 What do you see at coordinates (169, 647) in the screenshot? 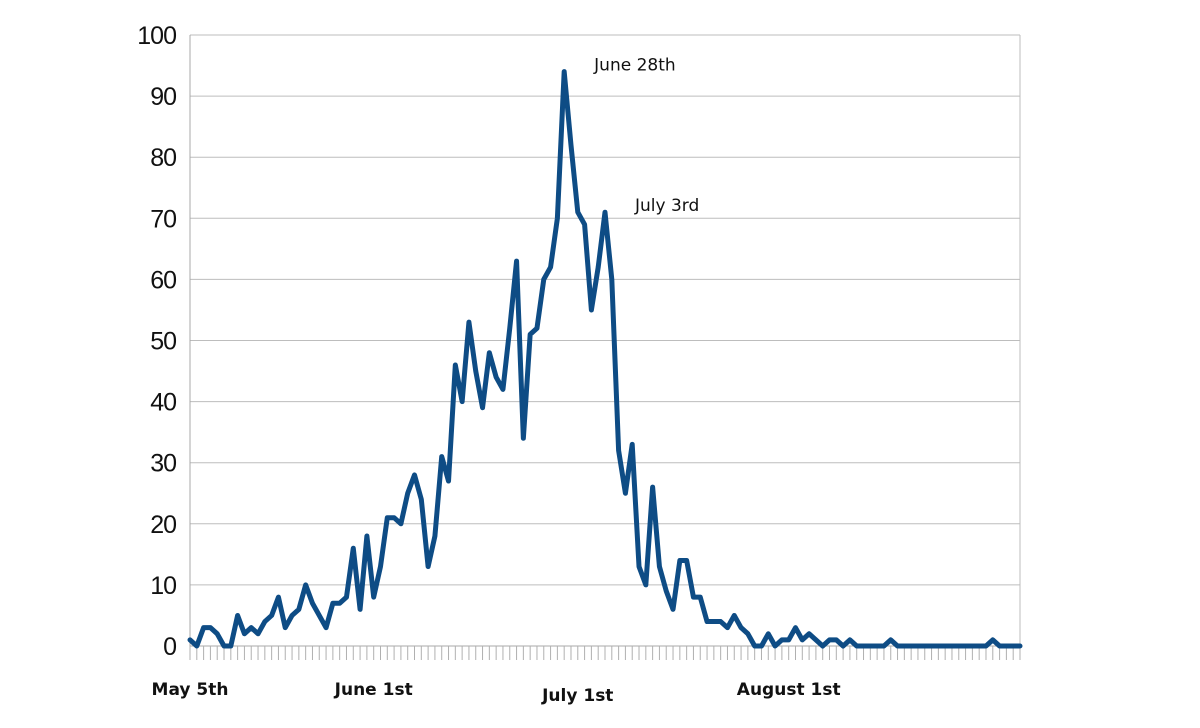
I see `y-tick-label: 0` at bounding box center [169, 647].